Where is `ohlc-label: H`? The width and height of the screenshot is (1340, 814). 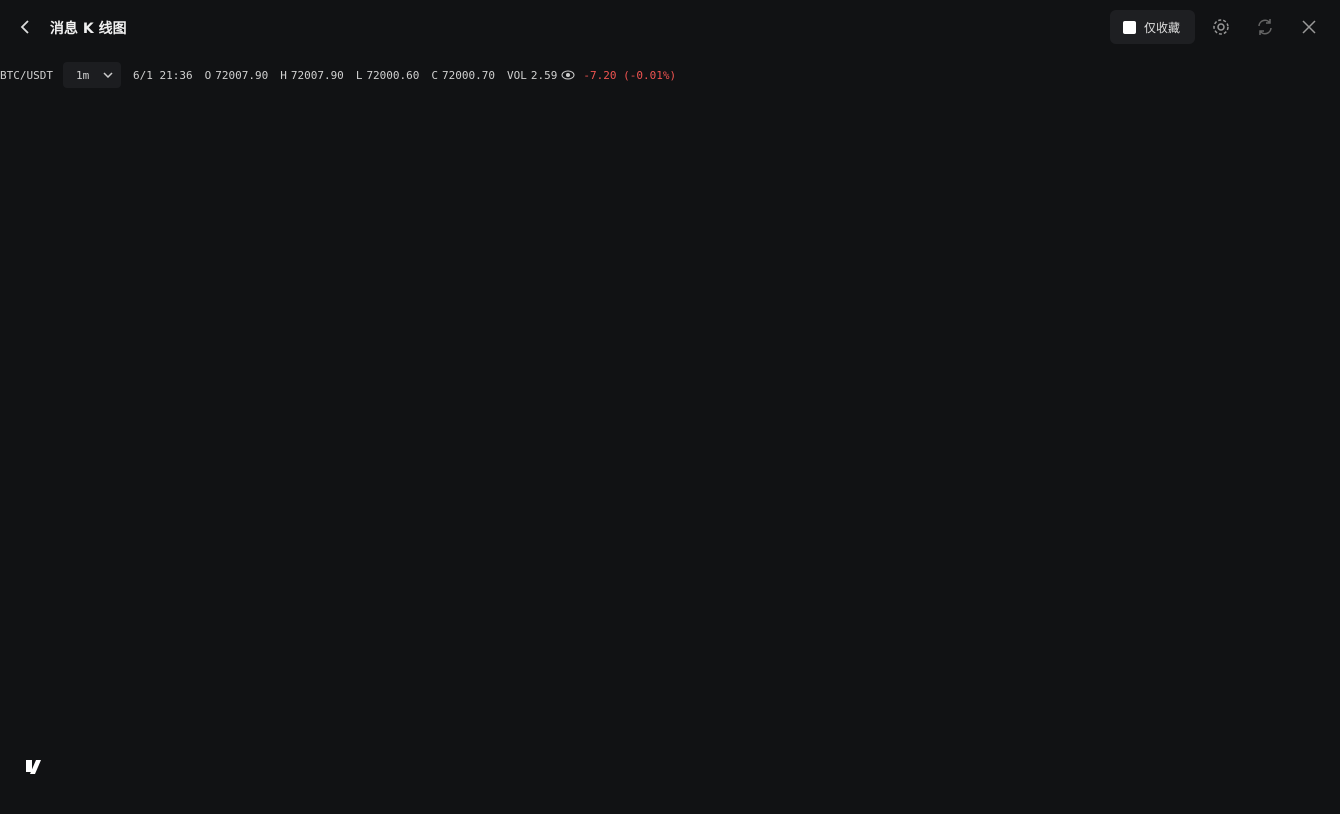 ohlc-label: H is located at coordinates (283, 75).